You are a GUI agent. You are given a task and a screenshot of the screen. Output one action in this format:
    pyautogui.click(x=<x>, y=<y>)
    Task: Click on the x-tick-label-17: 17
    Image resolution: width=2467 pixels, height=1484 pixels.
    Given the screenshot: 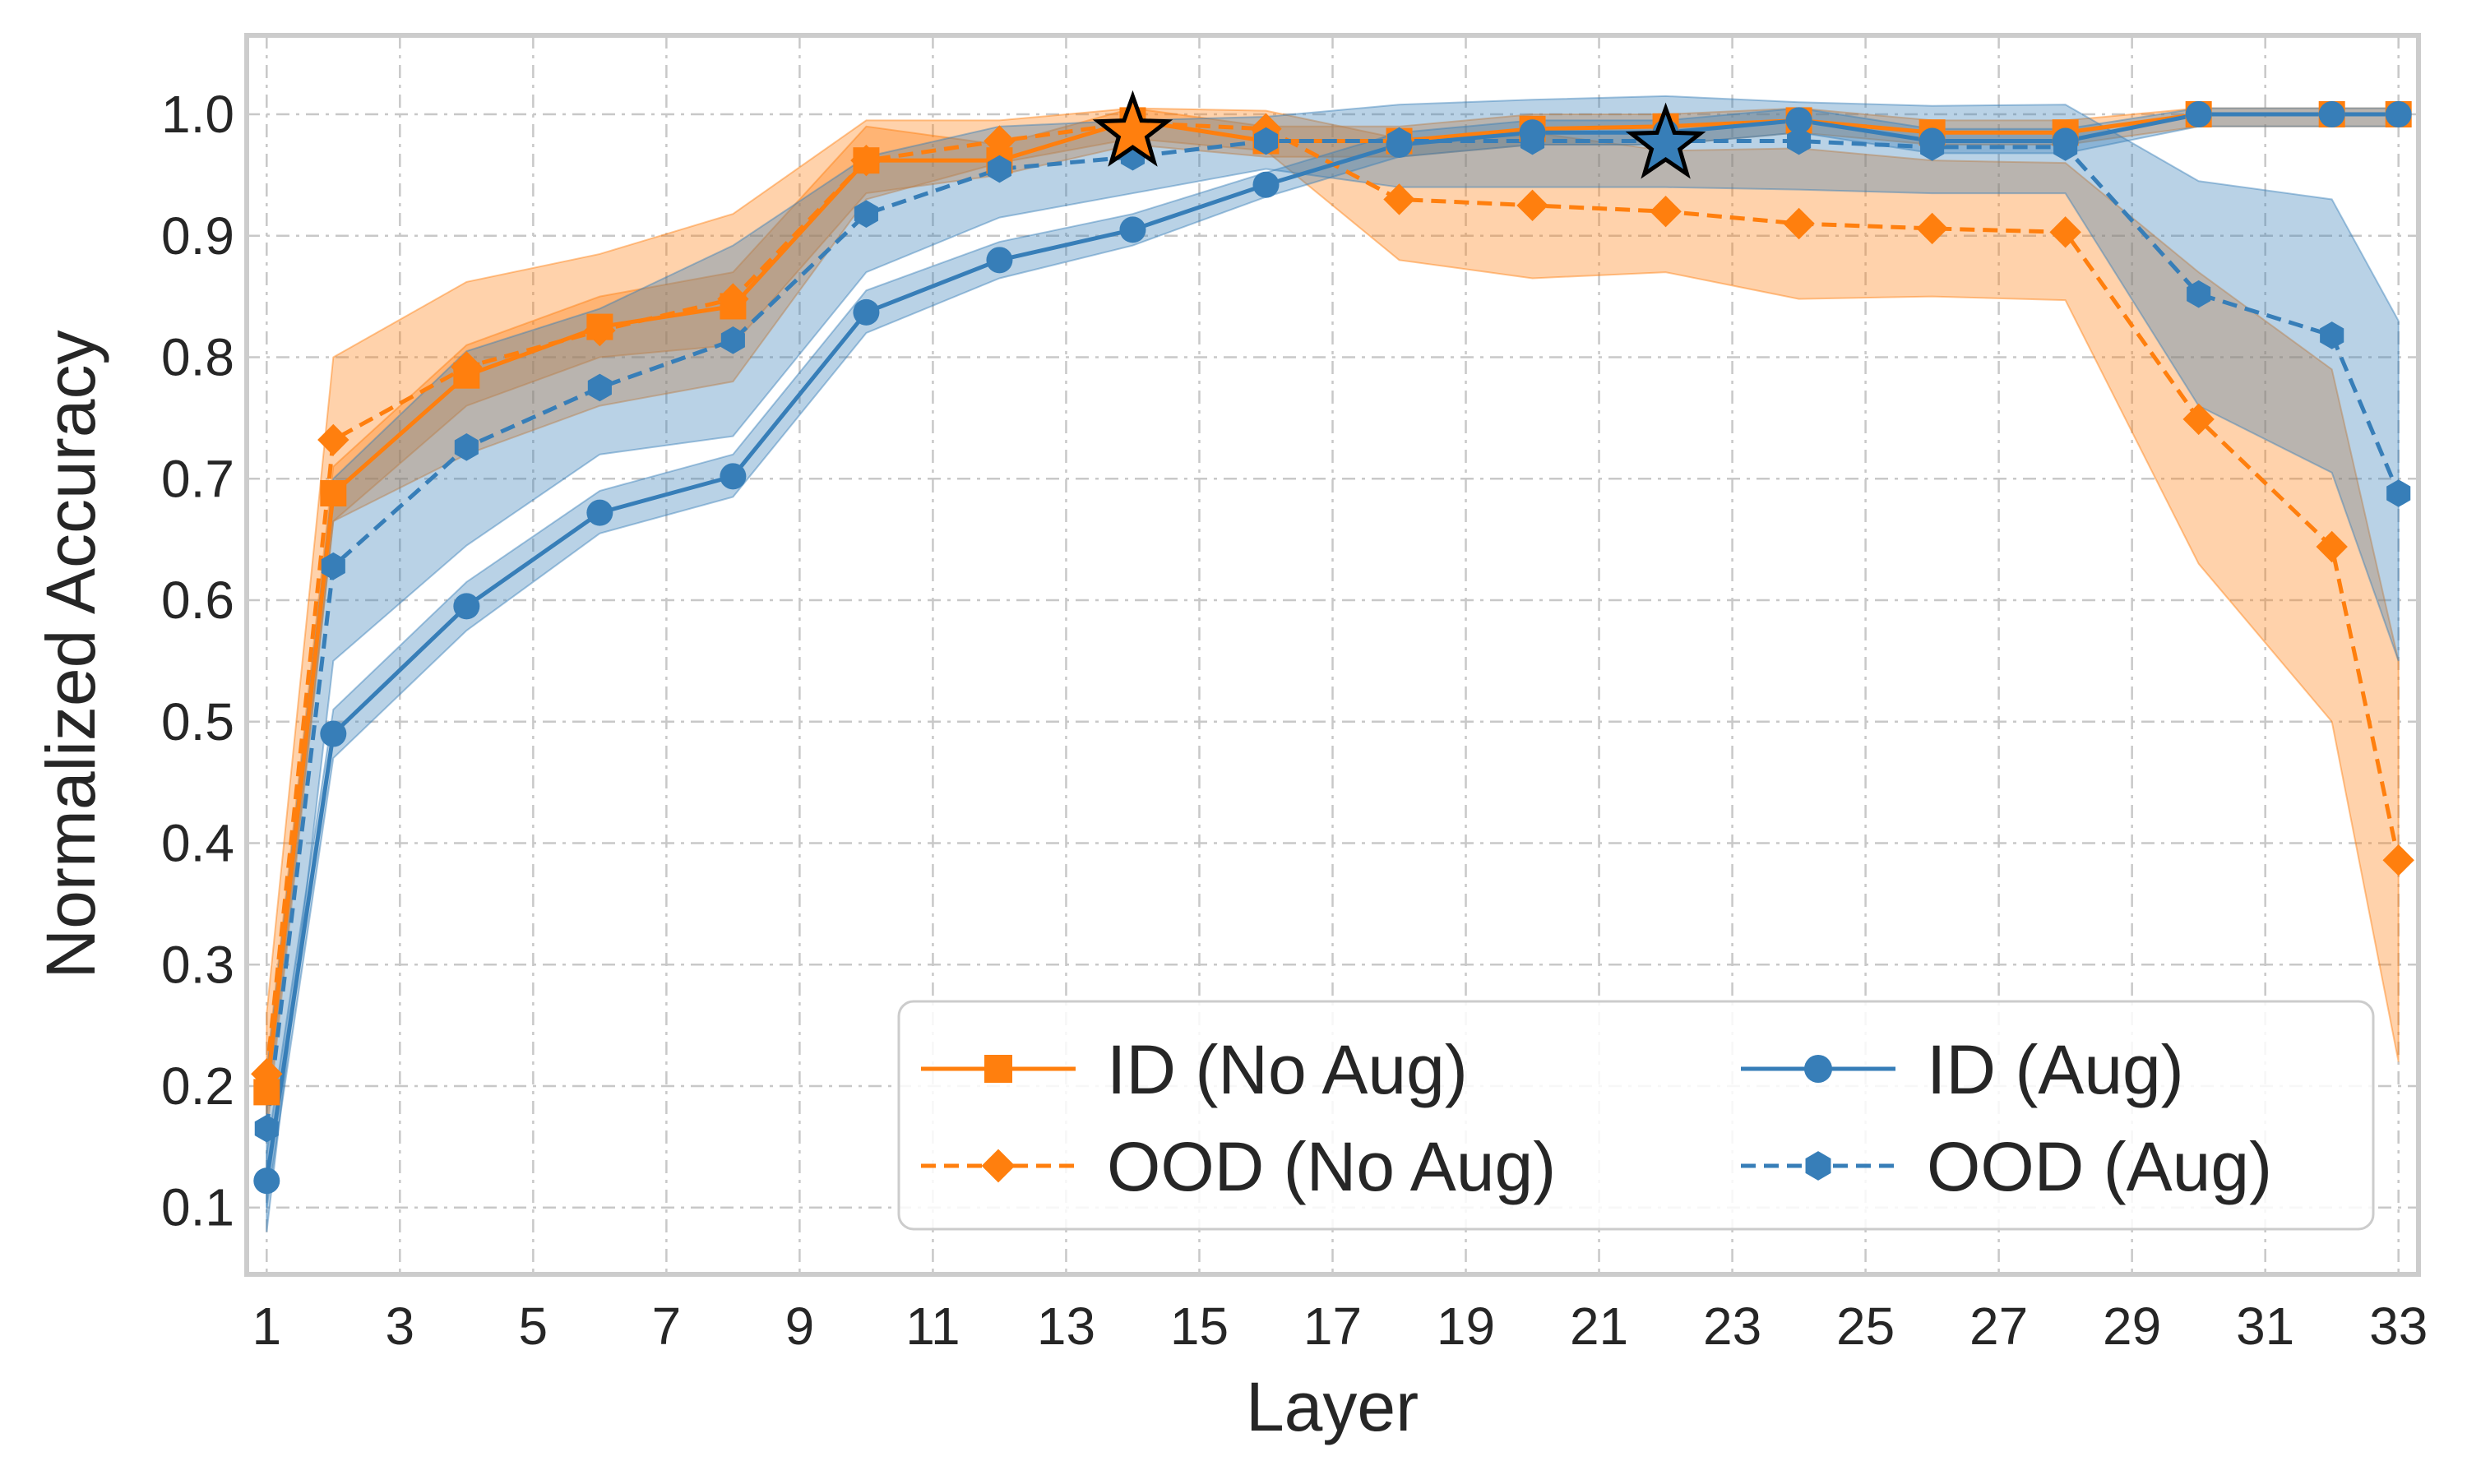 What is the action you would take?
    pyautogui.click(x=1333, y=1327)
    